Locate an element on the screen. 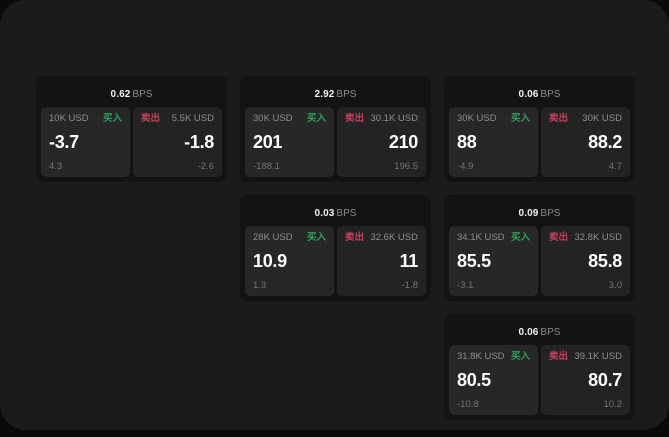 Image resolution: width=669 pixels, height=437 pixels. buy-subvalue: -10.8 is located at coordinates (468, 404).